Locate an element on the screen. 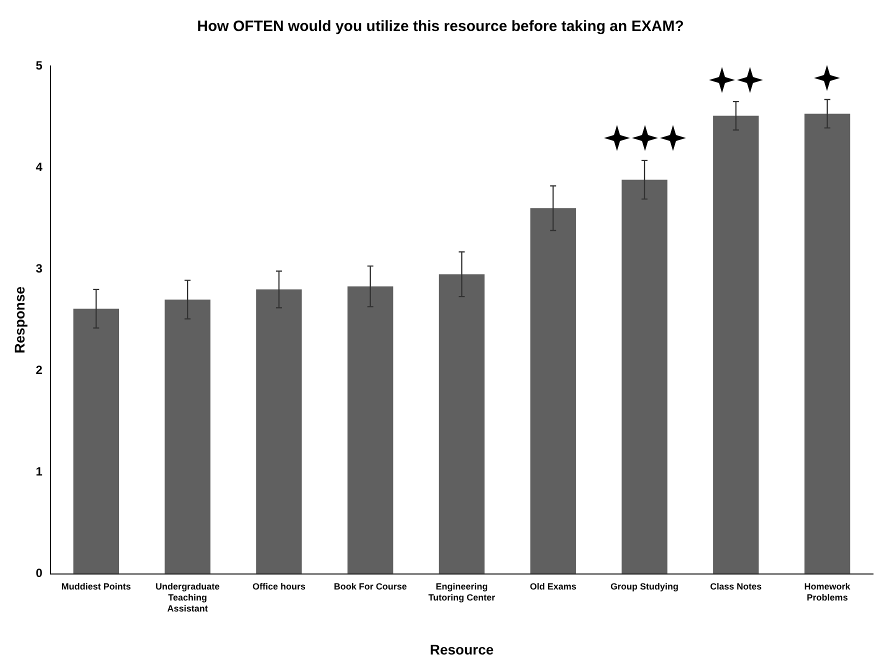 This screenshot has height=671, width=891. x-tick-label: Old Exams is located at coordinates (553, 587).